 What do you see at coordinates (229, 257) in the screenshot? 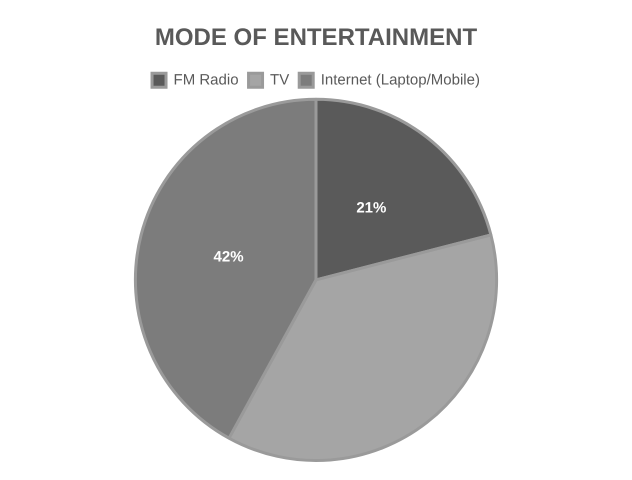
I see `data-label: 42%` at bounding box center [229, 257].